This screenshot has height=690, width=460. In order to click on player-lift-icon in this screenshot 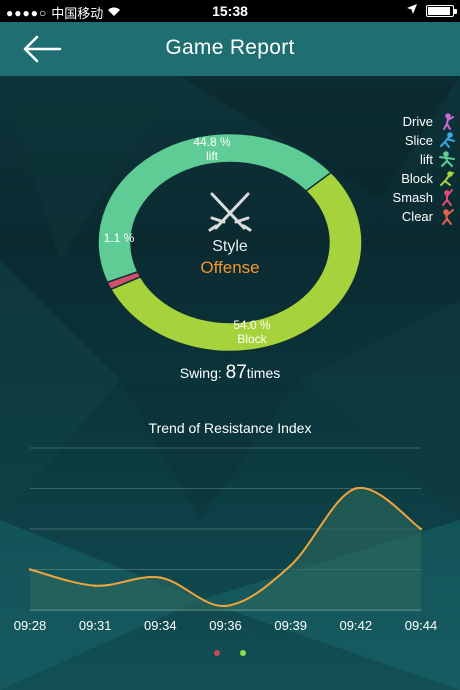, I will do `click(447, 159)`.